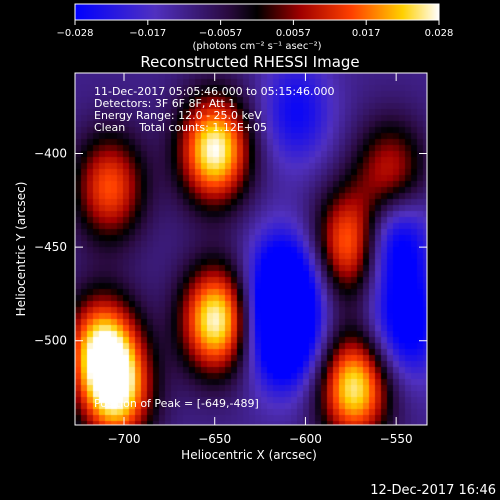  Describe the element at coordinates (74, 33) in the screenshot. I see `colorbar-tick-label: −0.028` at that location.